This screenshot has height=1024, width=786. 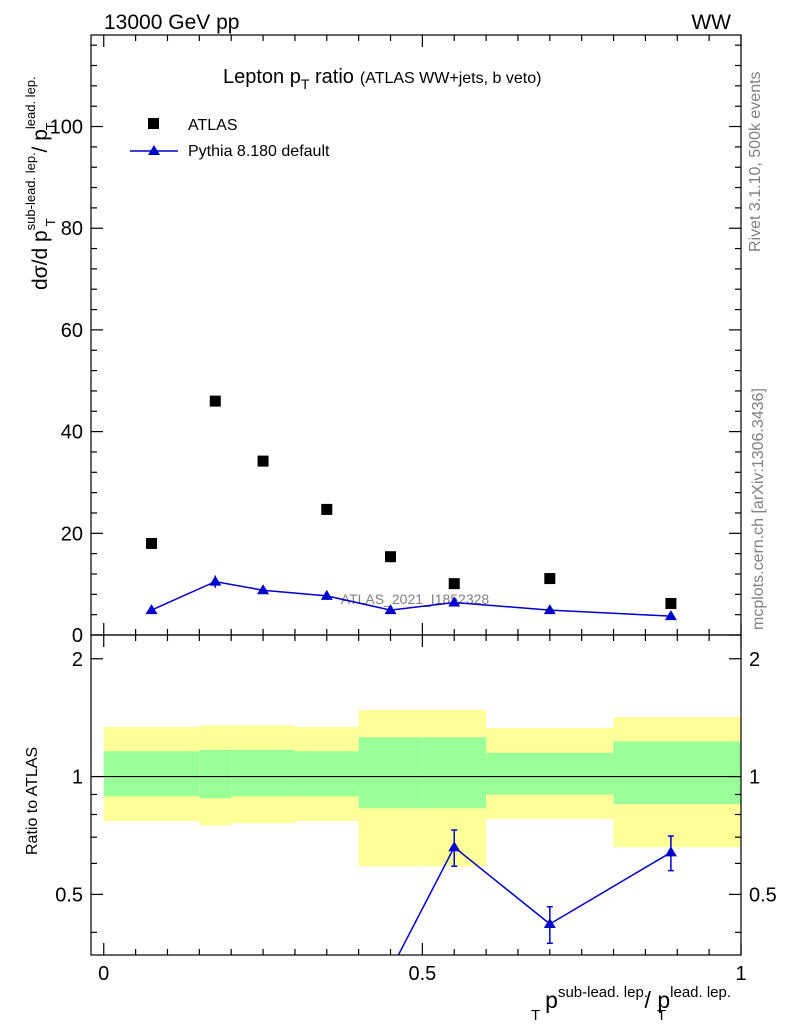 I want to click on main-y-tick-label: 100, so click(x=66, y=128).